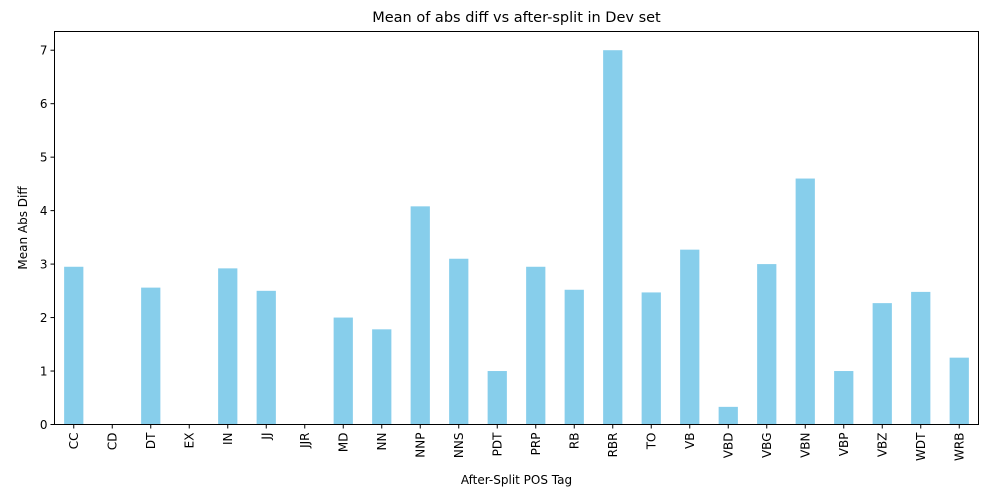 Image resolution: width=987 pixels, height=496 pixels. Describe the element at coordinates (574, 441) in the screenshot. I see `x-tick-label: RB` at that location.